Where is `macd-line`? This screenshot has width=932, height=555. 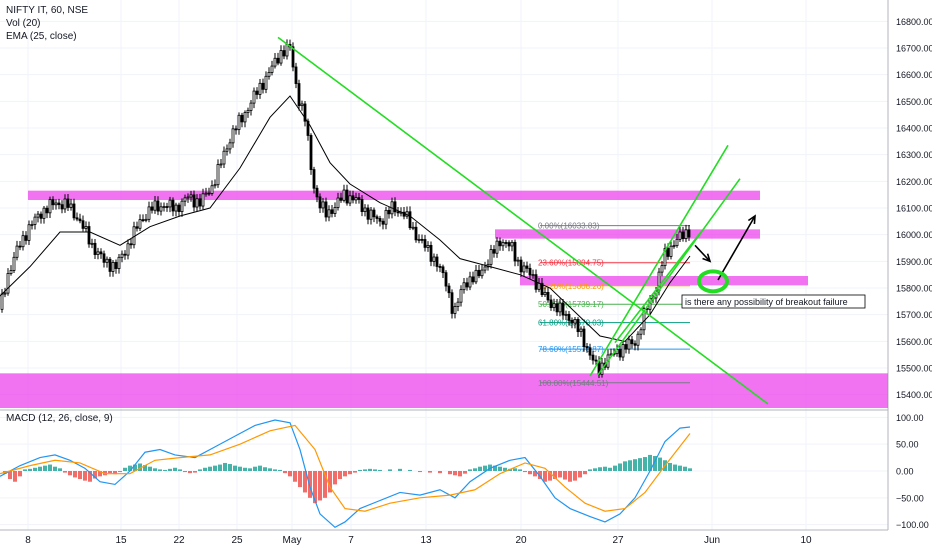 macd-line is located at coordinates (345, 474).